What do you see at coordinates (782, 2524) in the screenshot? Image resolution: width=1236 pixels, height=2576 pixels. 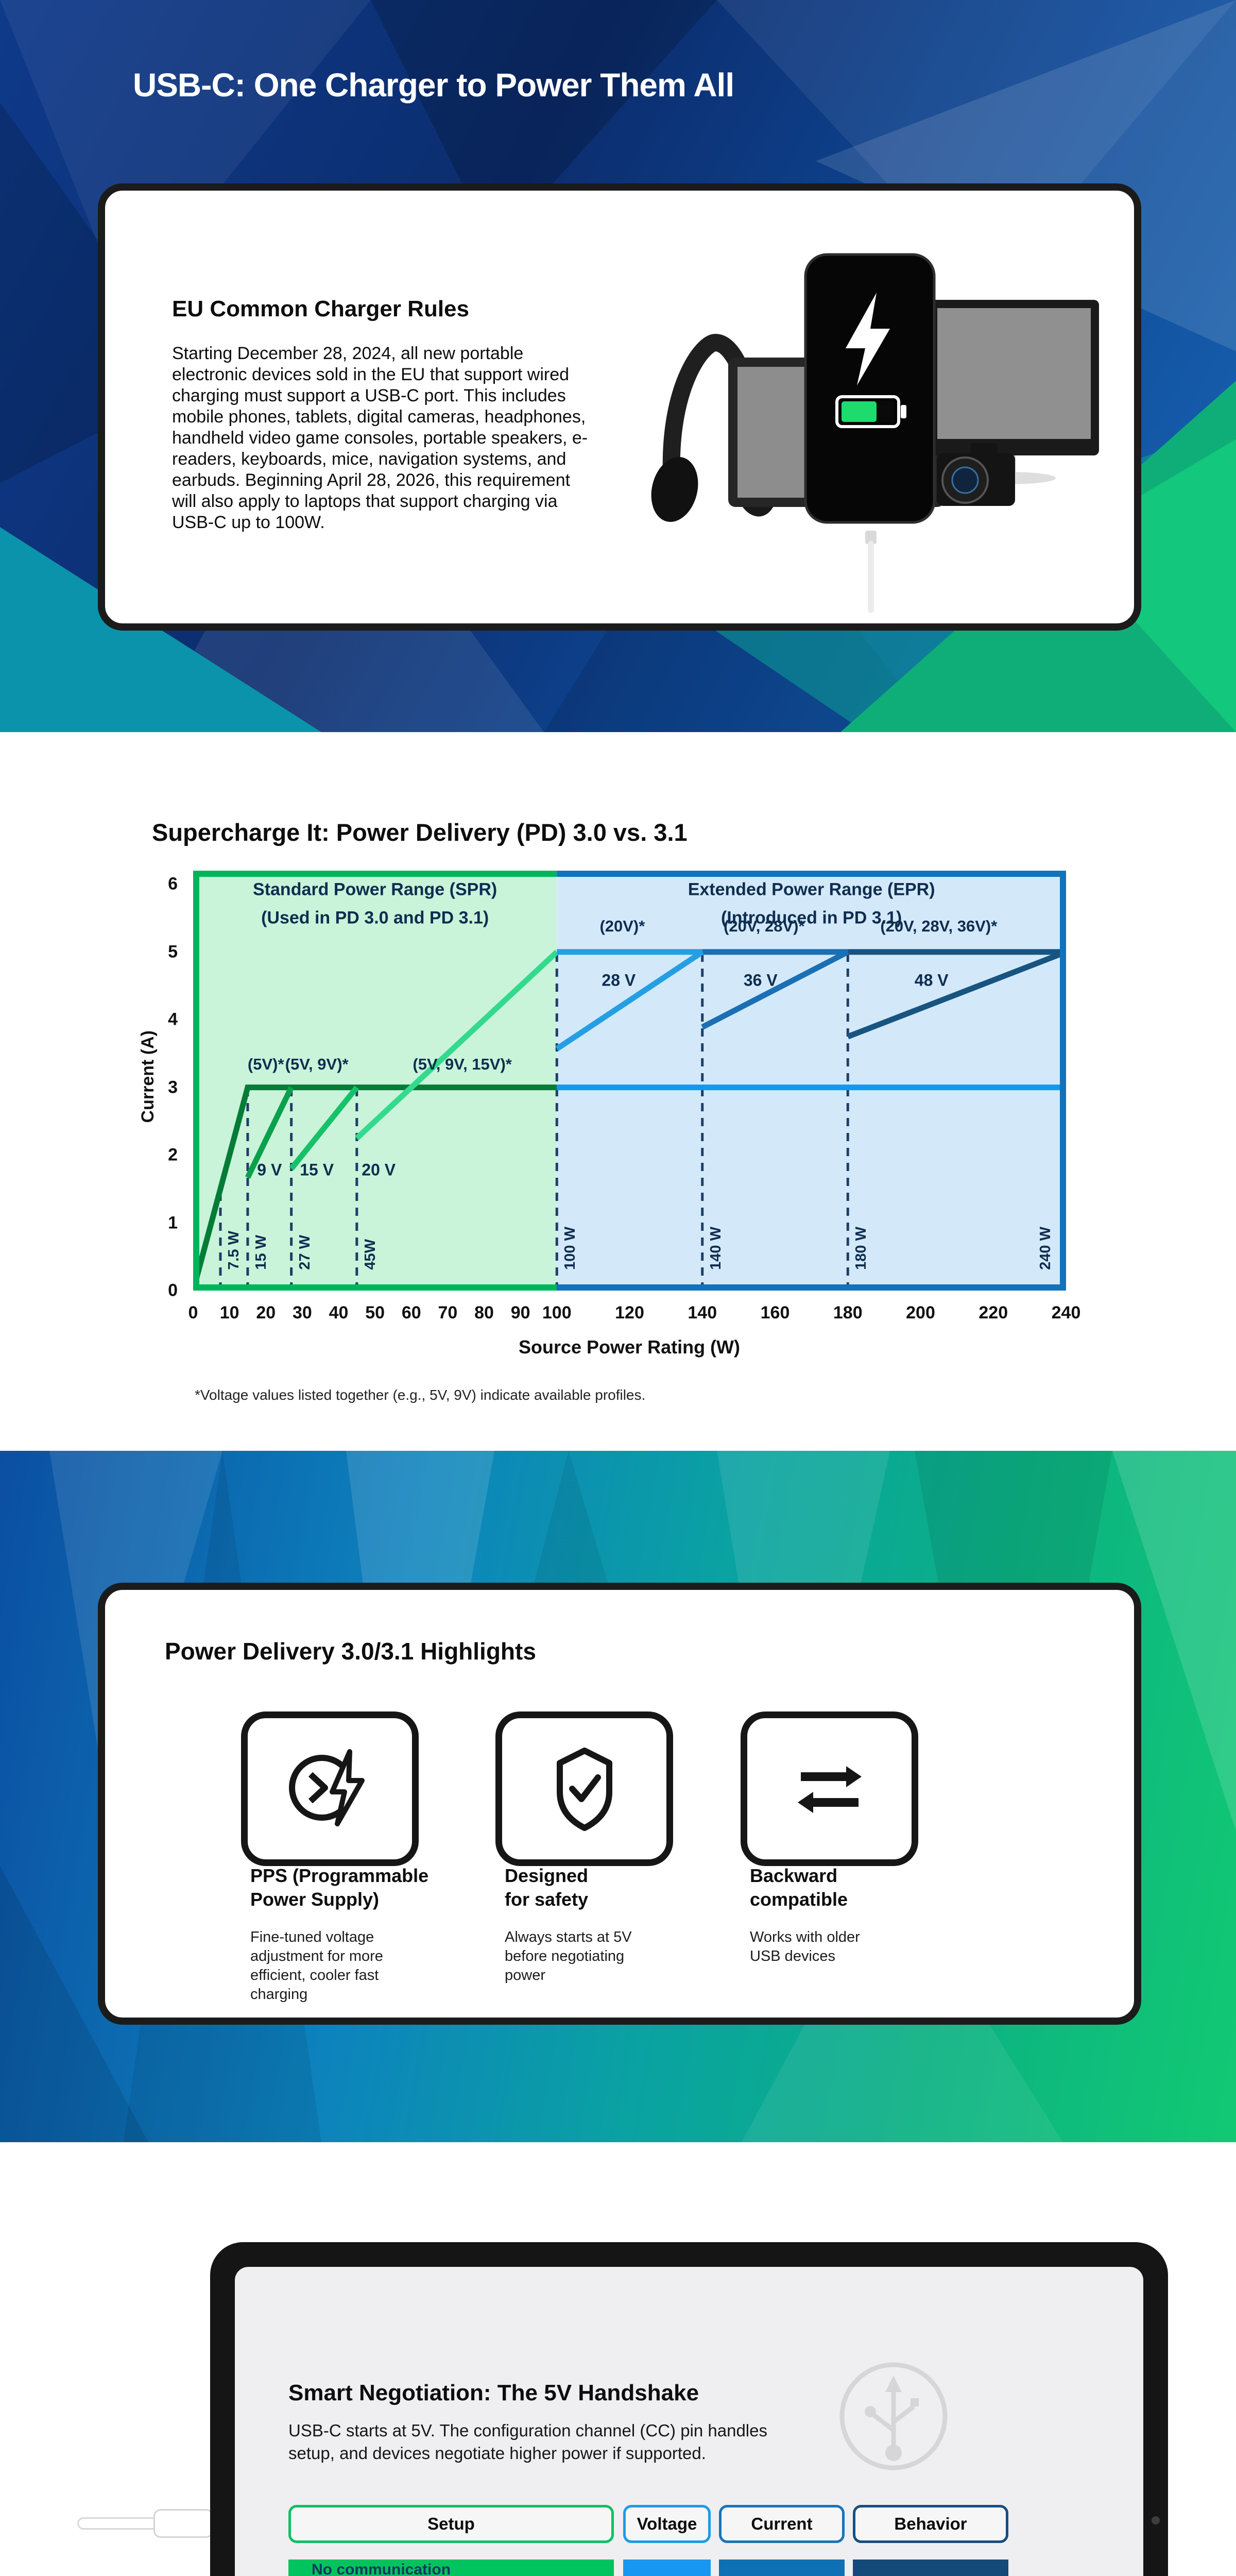 I see `col-header-current: Current` at bounding box center [782, 2524].